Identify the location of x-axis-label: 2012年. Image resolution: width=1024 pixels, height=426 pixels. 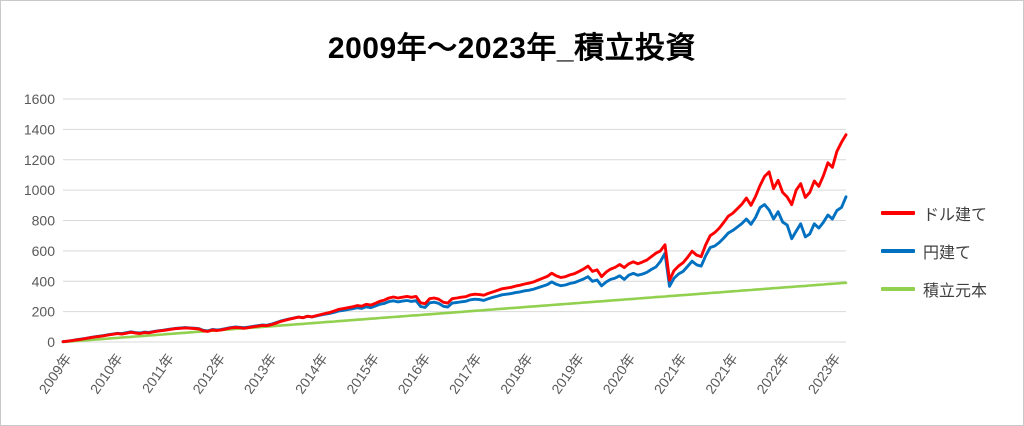
(208, 374).